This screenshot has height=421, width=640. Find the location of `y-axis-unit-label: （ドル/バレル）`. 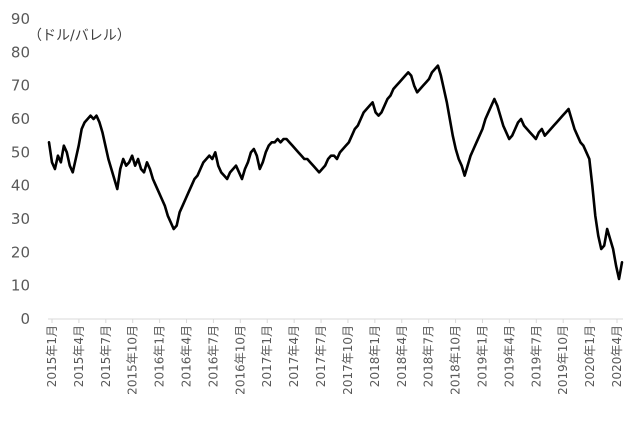

y-axis-unit-label: （ドル/バレル） is located at coordinates (79, 36).